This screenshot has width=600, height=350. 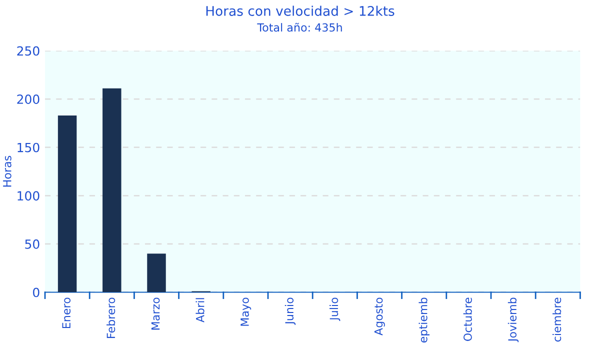 What do you see at coordinates (111, 318) in the screenshot?
I see `x-tick-label: Febrero` at bounding box center [111, 318].